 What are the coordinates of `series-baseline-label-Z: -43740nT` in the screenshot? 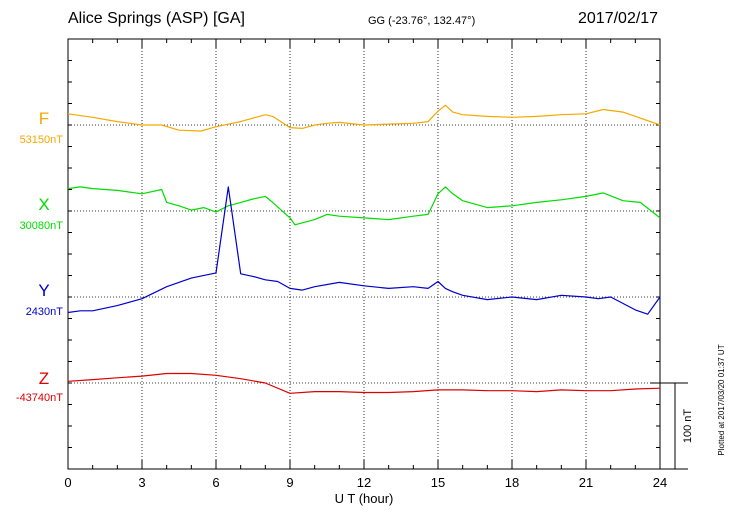 It's located at (39, 398).